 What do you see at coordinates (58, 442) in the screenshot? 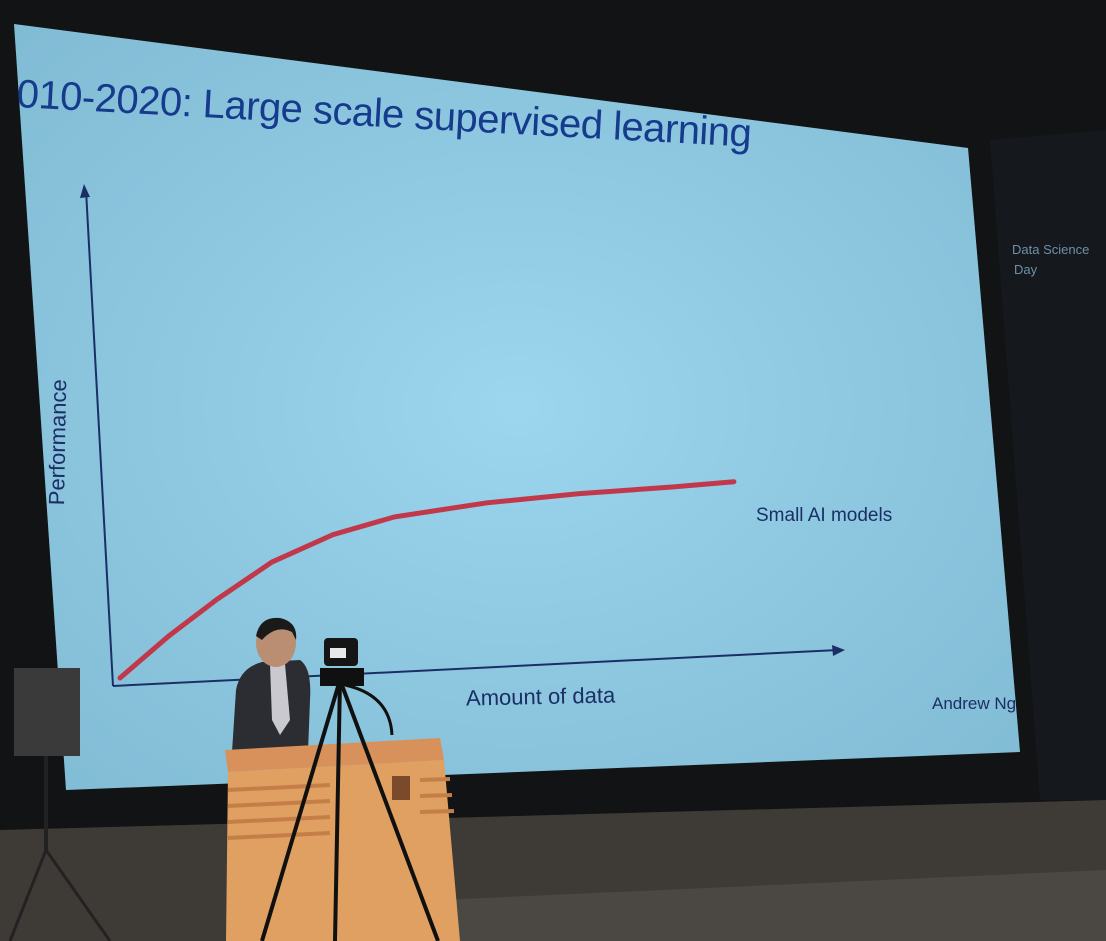
I see `y-axis-label: Performance` at bounding box center [58, 442].